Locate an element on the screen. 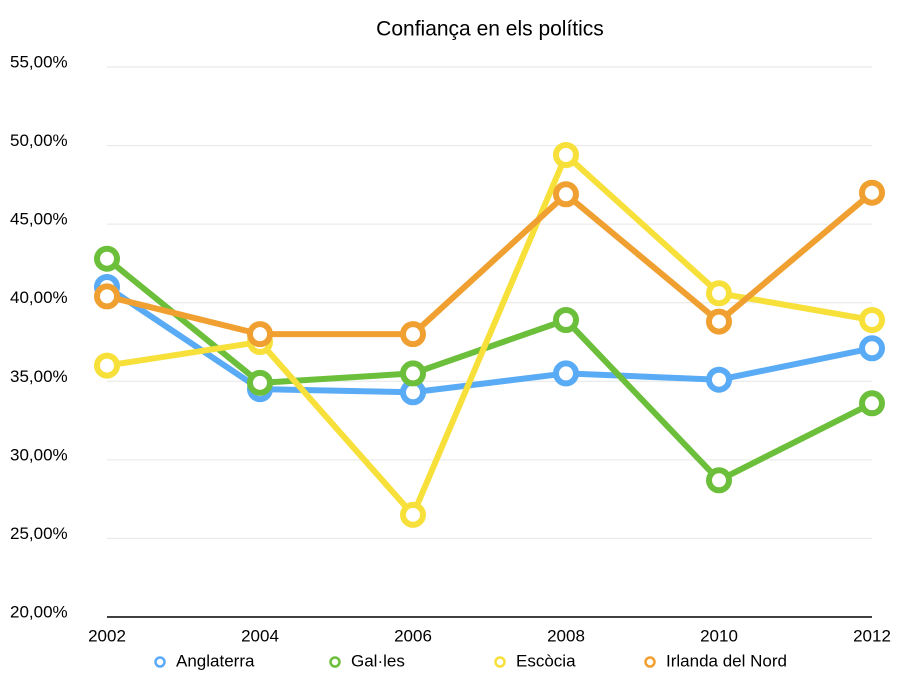 This screenshot has height=675, width=900. x-tick-label: 2012 is located at coordinates (872, 635).